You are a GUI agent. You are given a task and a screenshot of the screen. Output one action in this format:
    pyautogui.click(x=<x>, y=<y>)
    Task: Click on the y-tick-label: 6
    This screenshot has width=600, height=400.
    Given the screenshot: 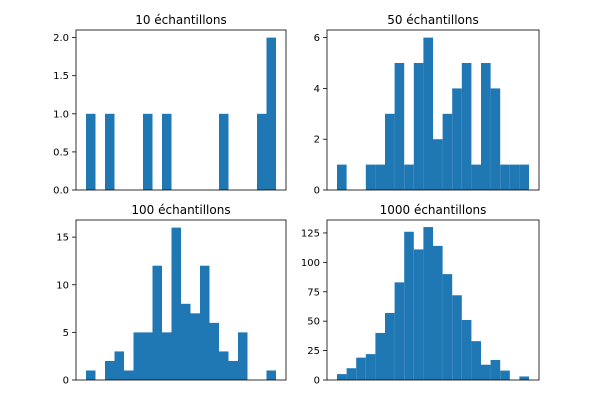 What is the action you would take?
    pyautogui.click(x=317, y=38)
    